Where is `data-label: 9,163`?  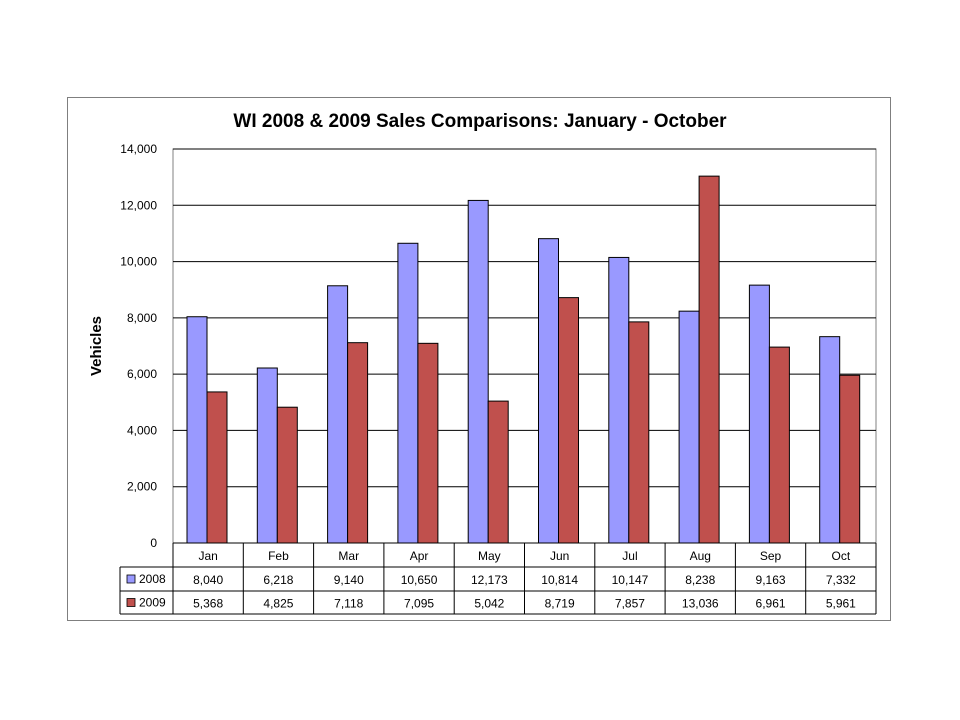 data-label: 9,163 is located at coordinates (771, 580).